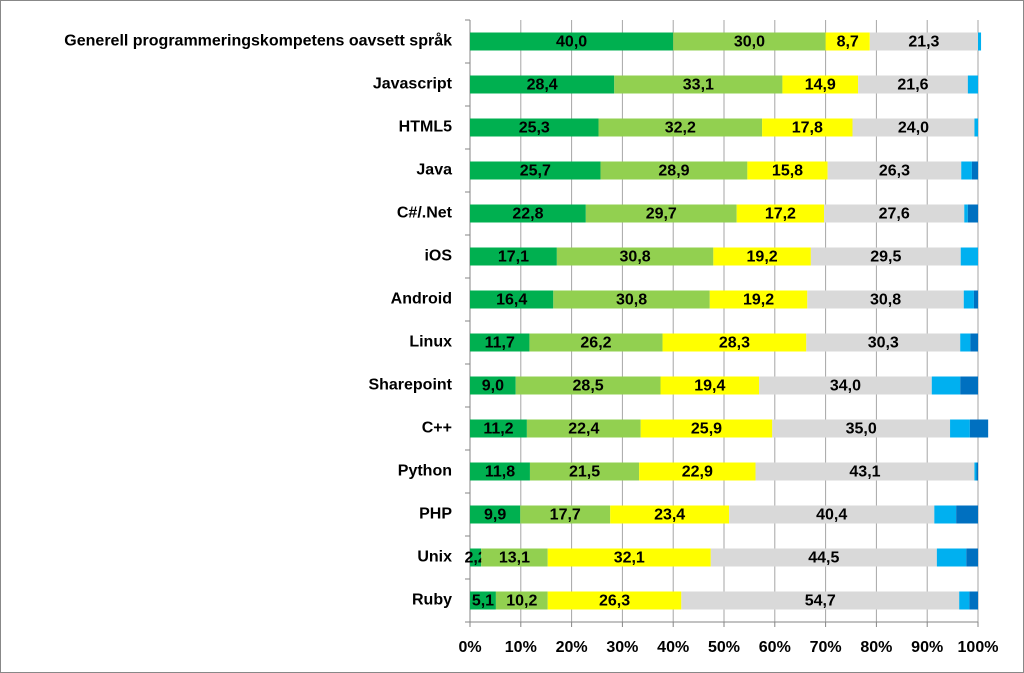  Describe the element at coordinates (425, 213) in the screenshot. I see `category-label: C#/.Net` at that location.